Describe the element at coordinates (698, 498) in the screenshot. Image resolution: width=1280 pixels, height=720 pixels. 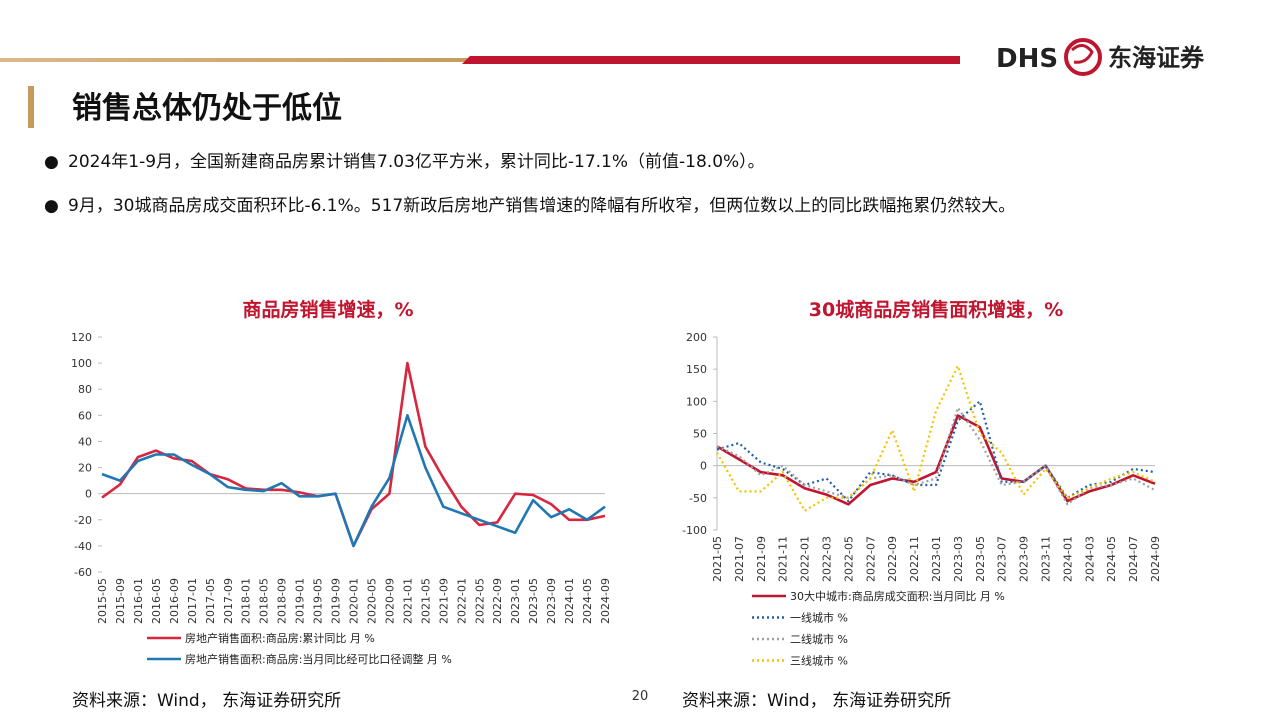
I see `y-tick-label: -50` at that location.